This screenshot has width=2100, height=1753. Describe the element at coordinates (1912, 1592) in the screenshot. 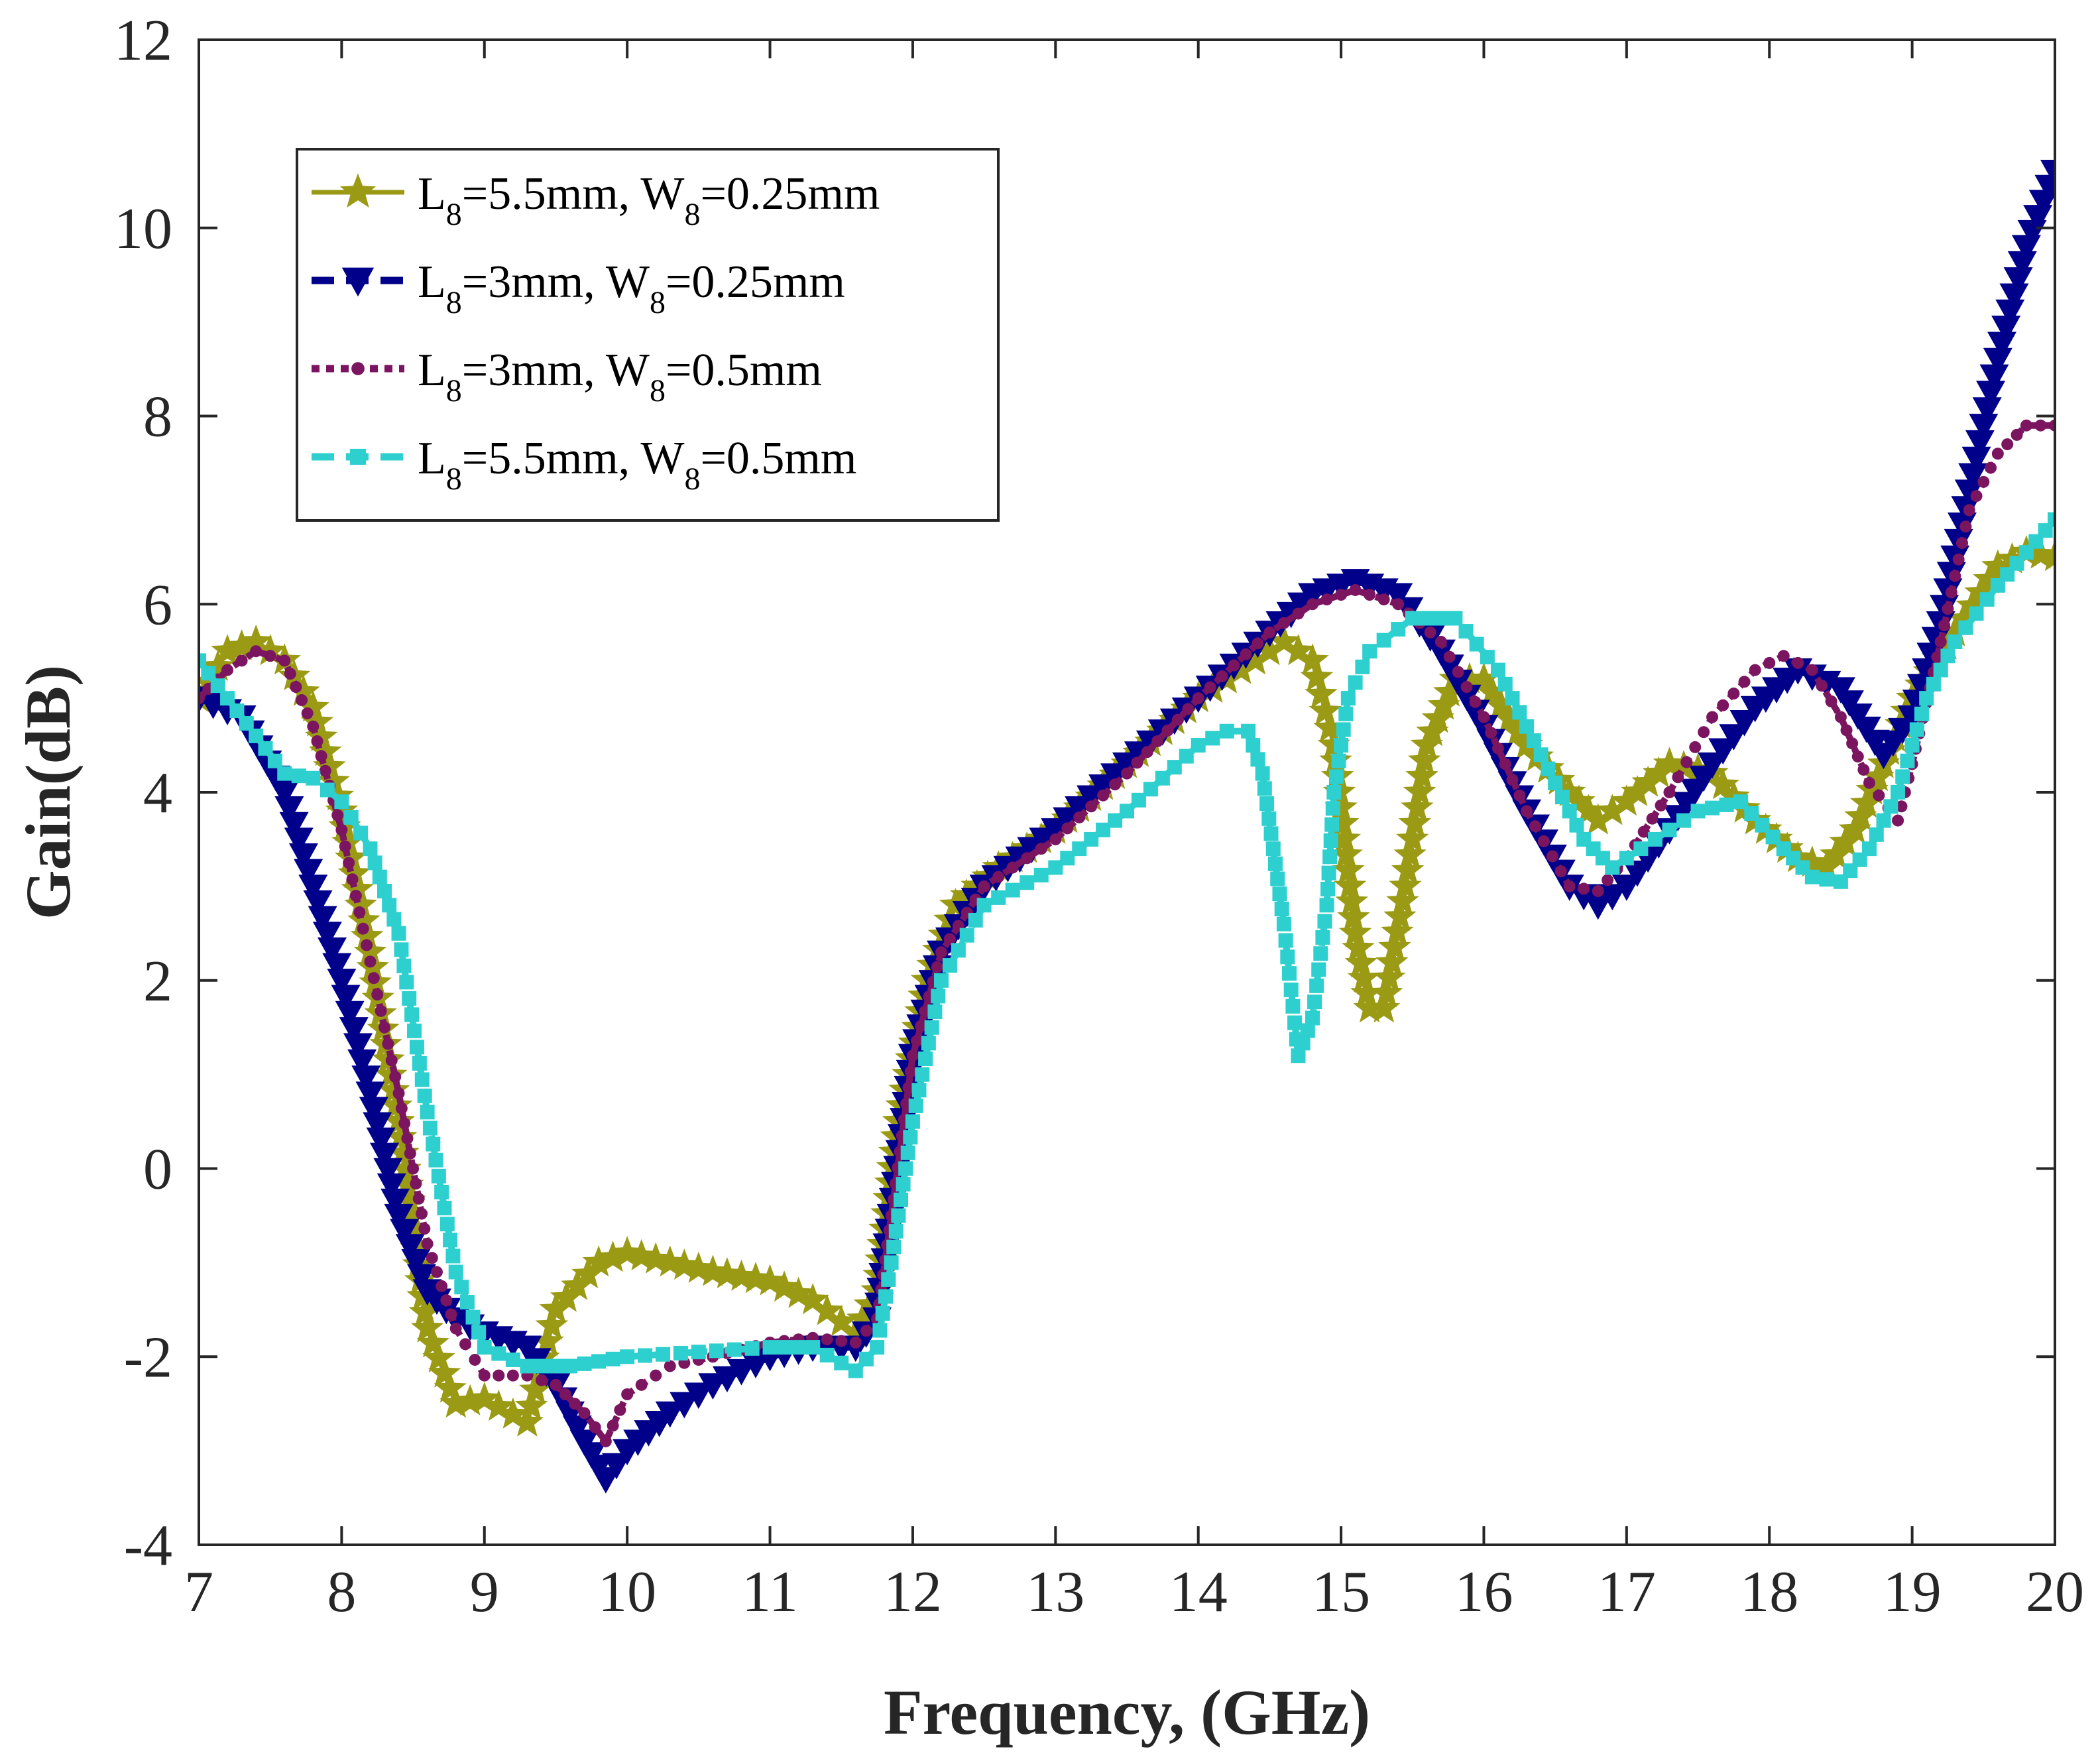

I see `x-tick-label: 19` at that location.